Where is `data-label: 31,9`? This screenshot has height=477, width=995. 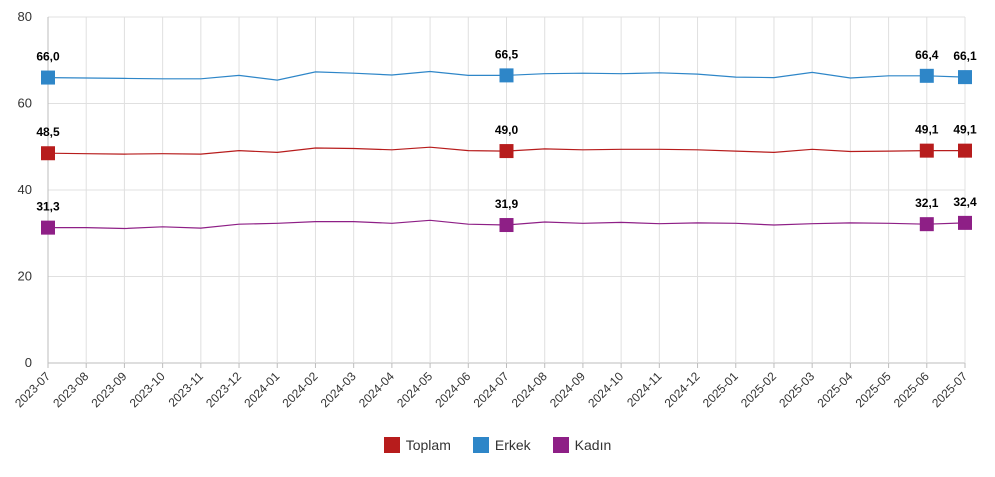
data-label: 31,9 is located at coordinates (507, 204).